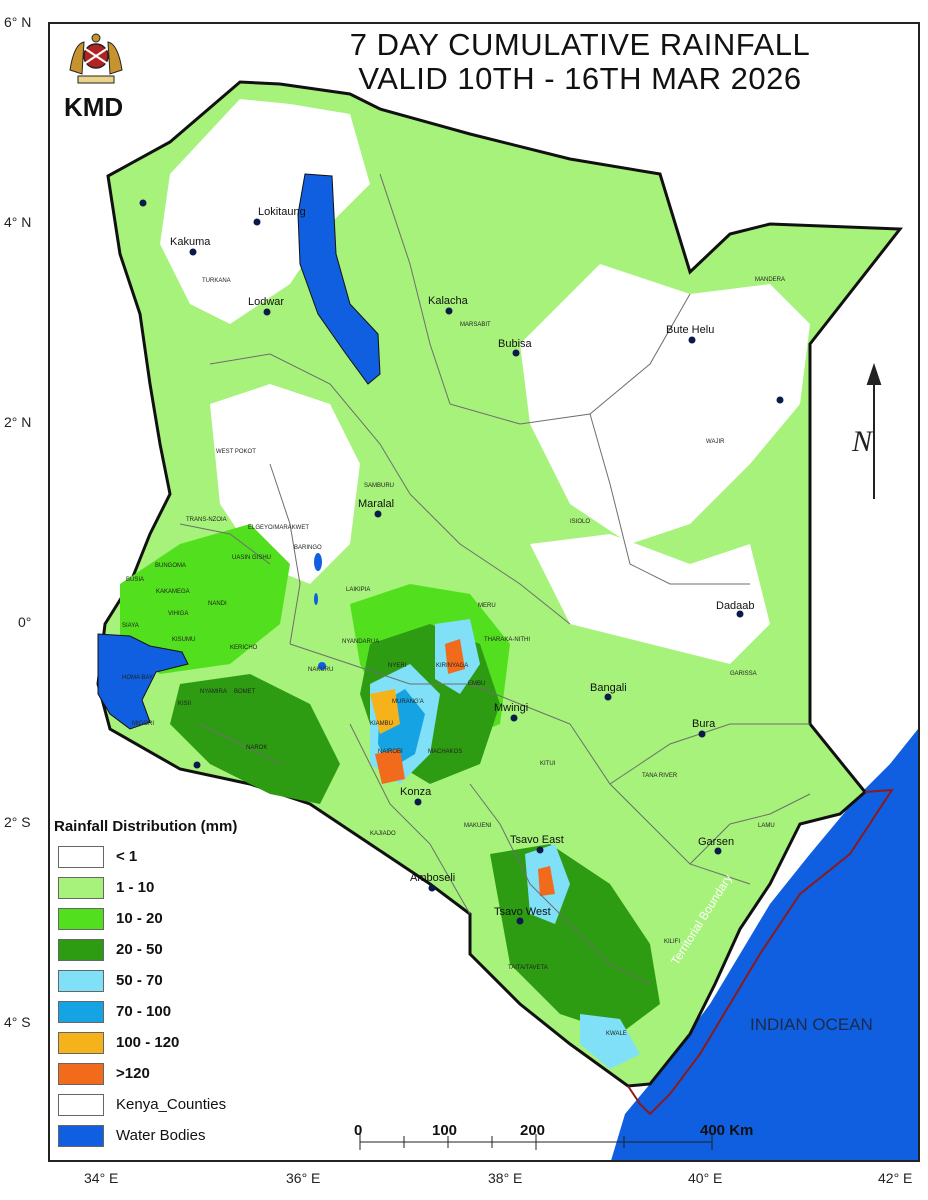 This screenshot has height=1200, width=928. I want to click on place-garsen: Garsen, so click(716, 842).